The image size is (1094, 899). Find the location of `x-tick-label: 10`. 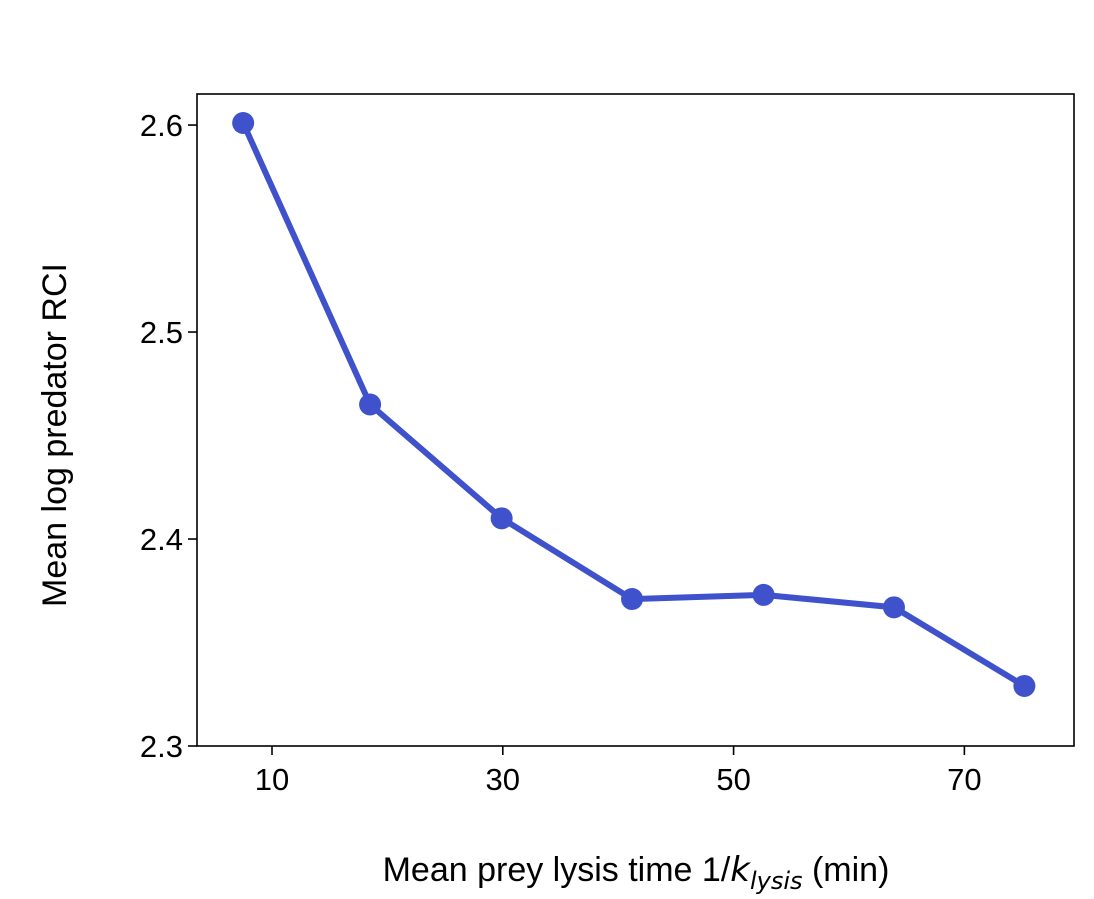

x-tick-label: 10 is located at coordinates (272, 779).